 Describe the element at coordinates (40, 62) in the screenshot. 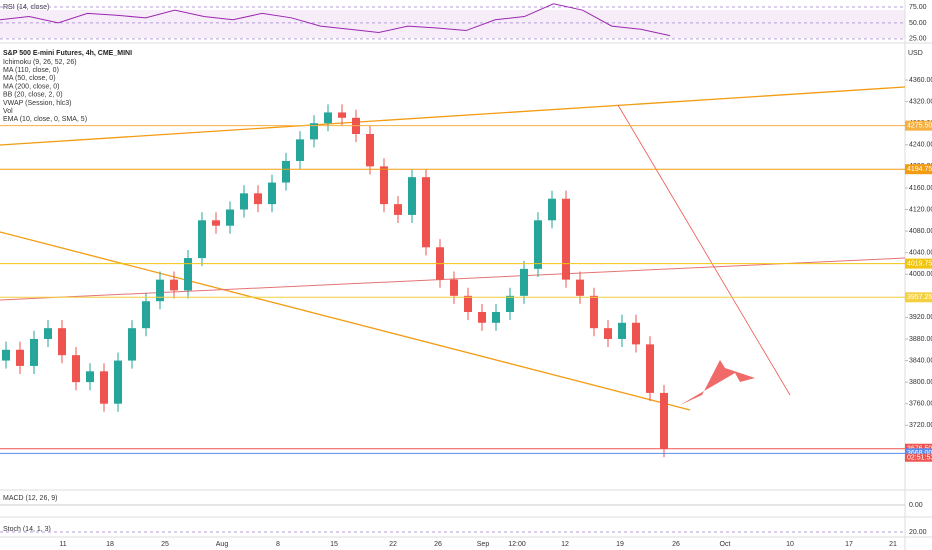

I see `indicator-label: Ichimoku (9, 26, 52, 26)` at that location.